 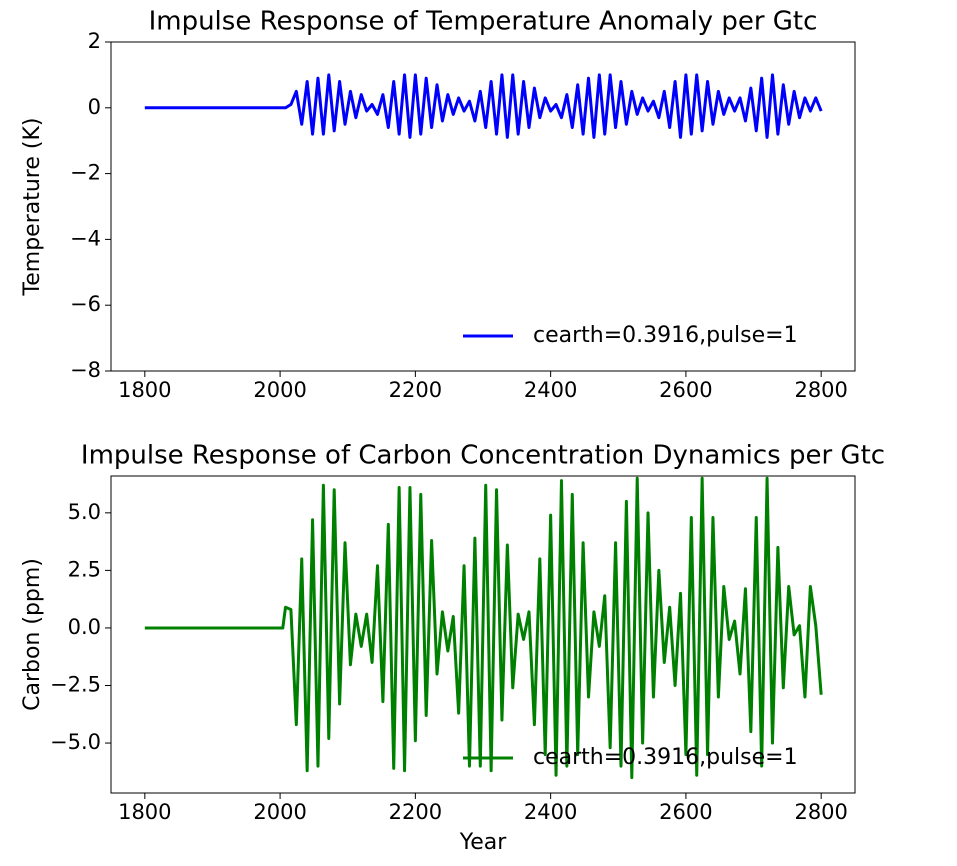 I want to click on y-tick-label: −5.0, so click(x=75, y=742).